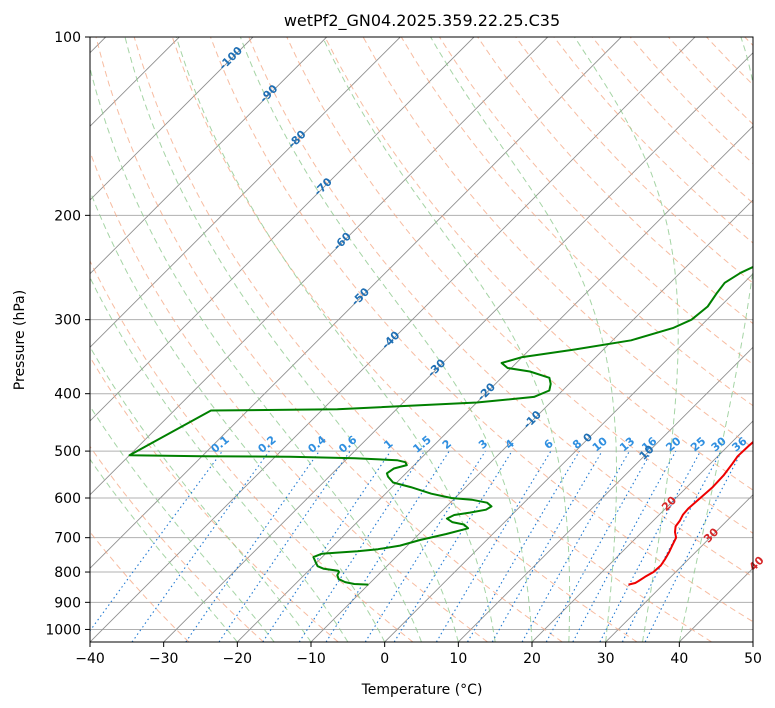 This screenshot has height=708, width=775. I want to click on y-tick-label: 600, so click(67, 499).